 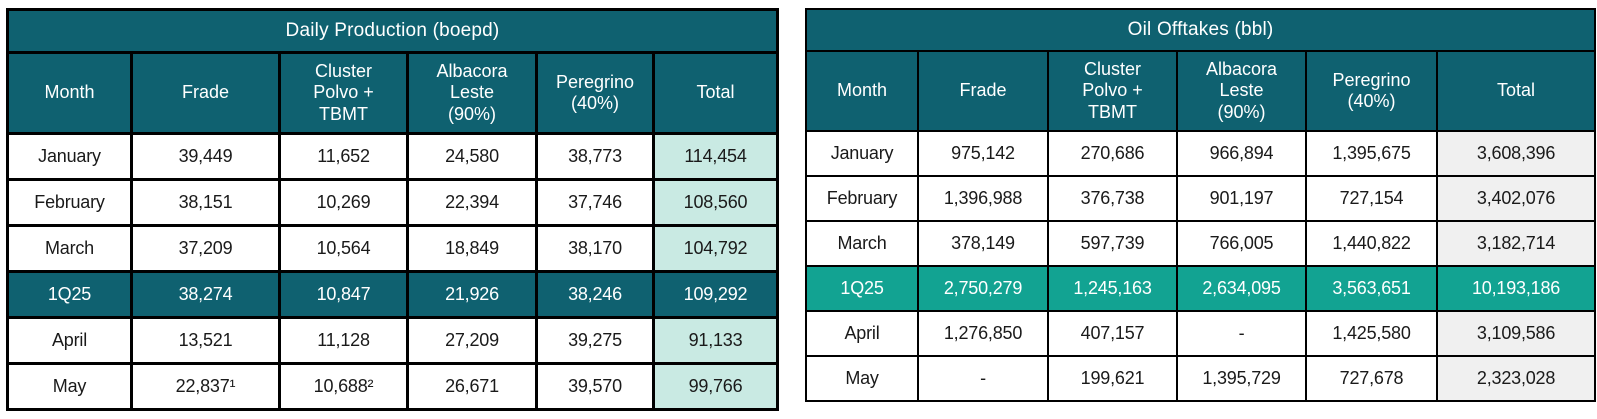 What do you see at coordinates (343, 156) in the screenshot?
I see `value-cell: 11,652` at bounding box center [343, 156].